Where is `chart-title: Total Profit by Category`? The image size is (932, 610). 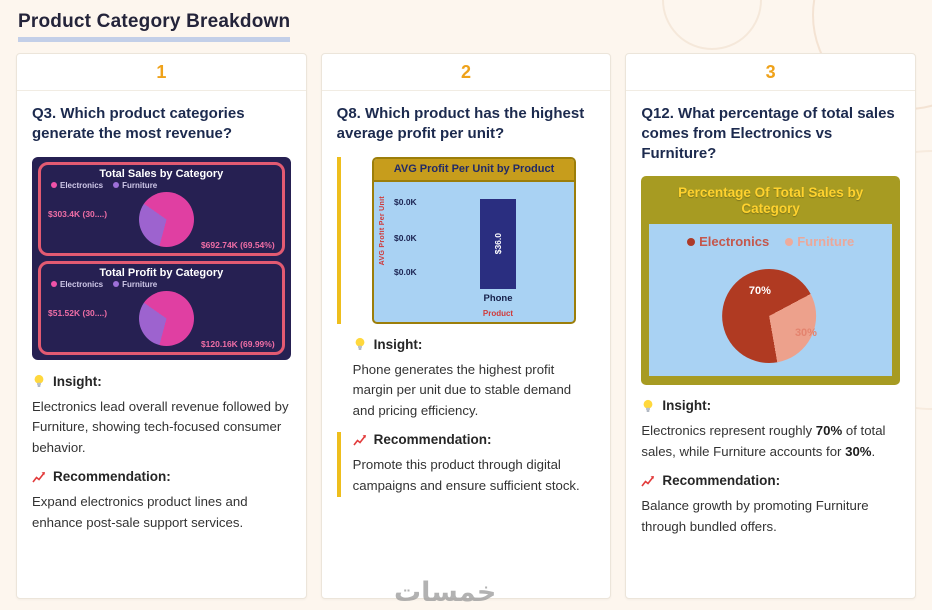
chart-title: Total Profit by Category is located at coordinates (161, 272).